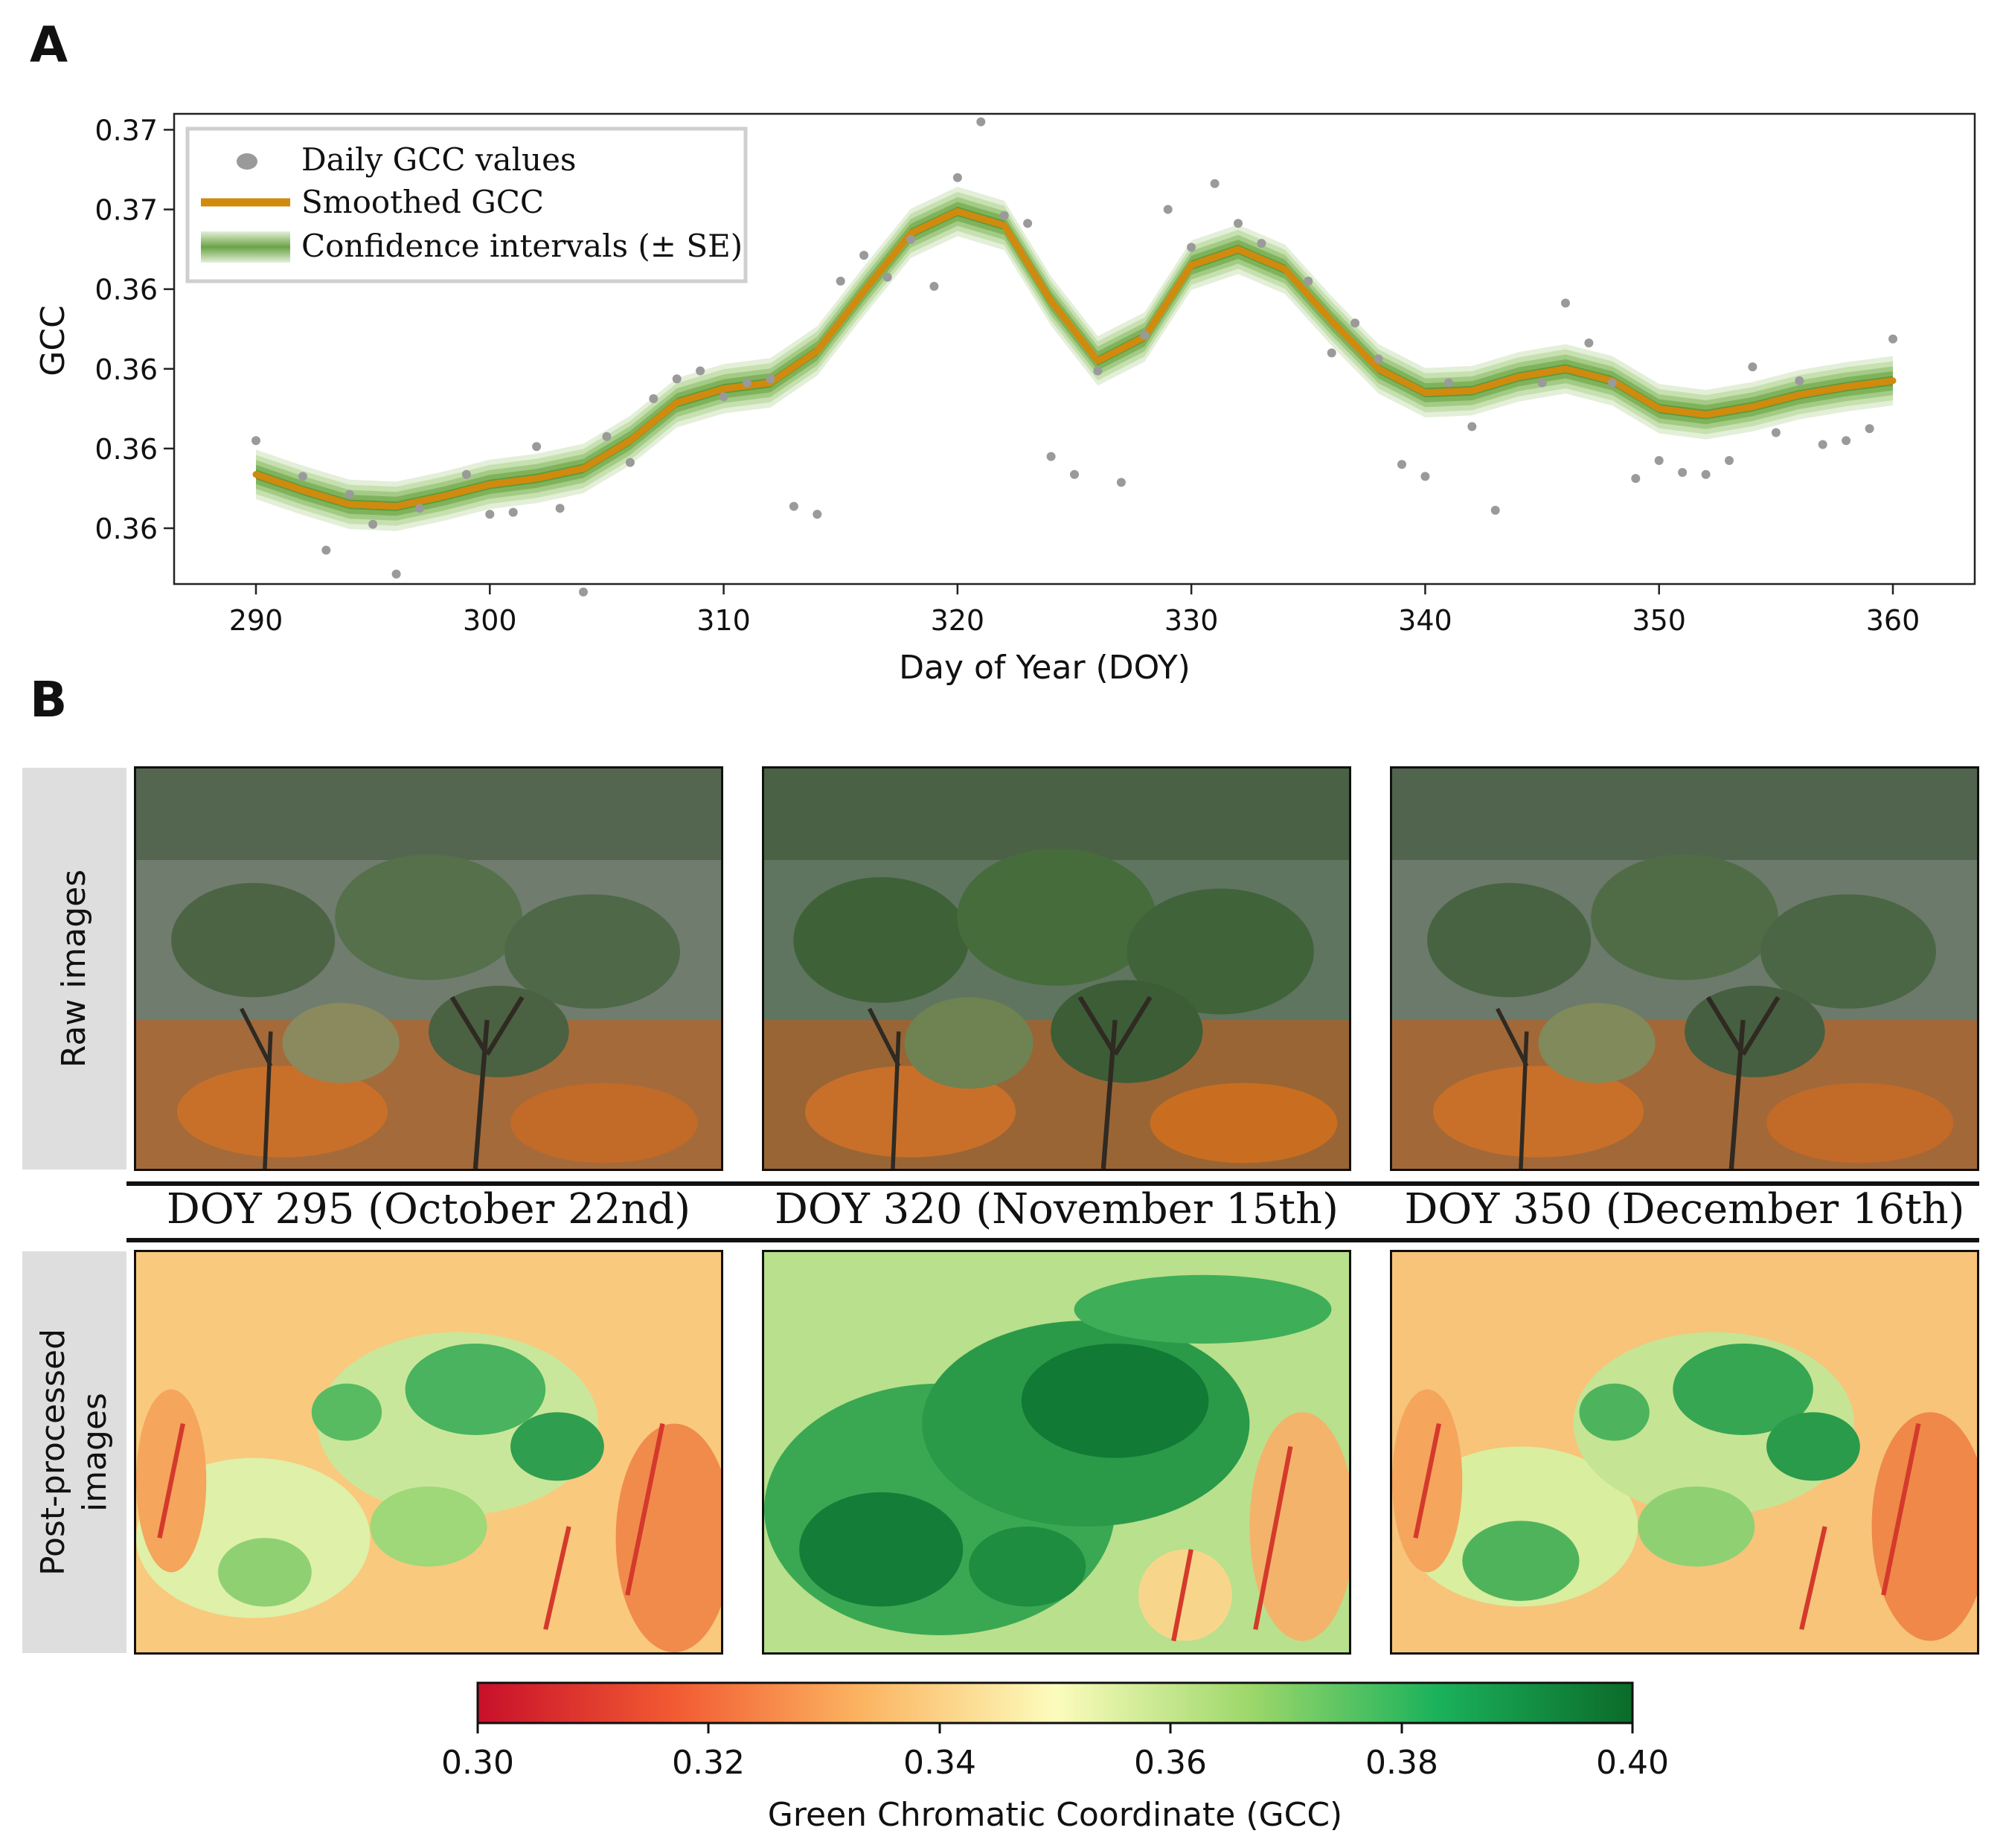 The height and width of the screenshot is (1848, 2006). What do you see at coordinates (1633, 1763) in the screenshot?
I see `colorbar-tick-label: 0.40` at bounding box center [1633, 1763].